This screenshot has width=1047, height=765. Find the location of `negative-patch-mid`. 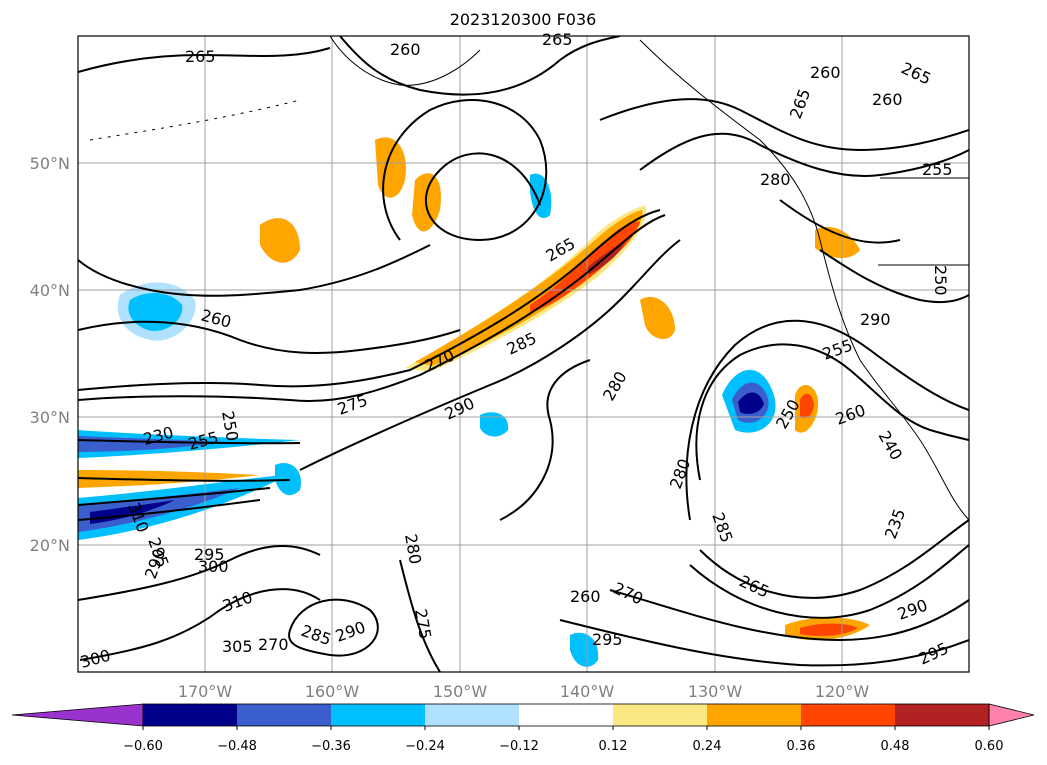

negative-patch-mid is located at coordinates (494, 424).